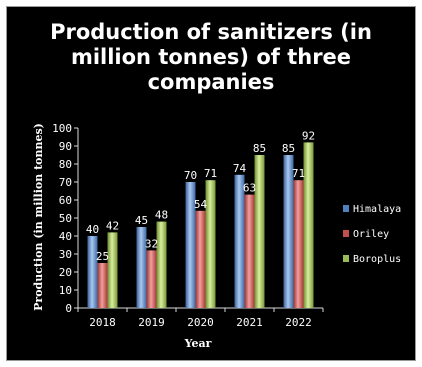  What do you see at coordinates (62, 128) in the screenshot?
I see `y-tick-label: 100` at bounding box center [62, 128].